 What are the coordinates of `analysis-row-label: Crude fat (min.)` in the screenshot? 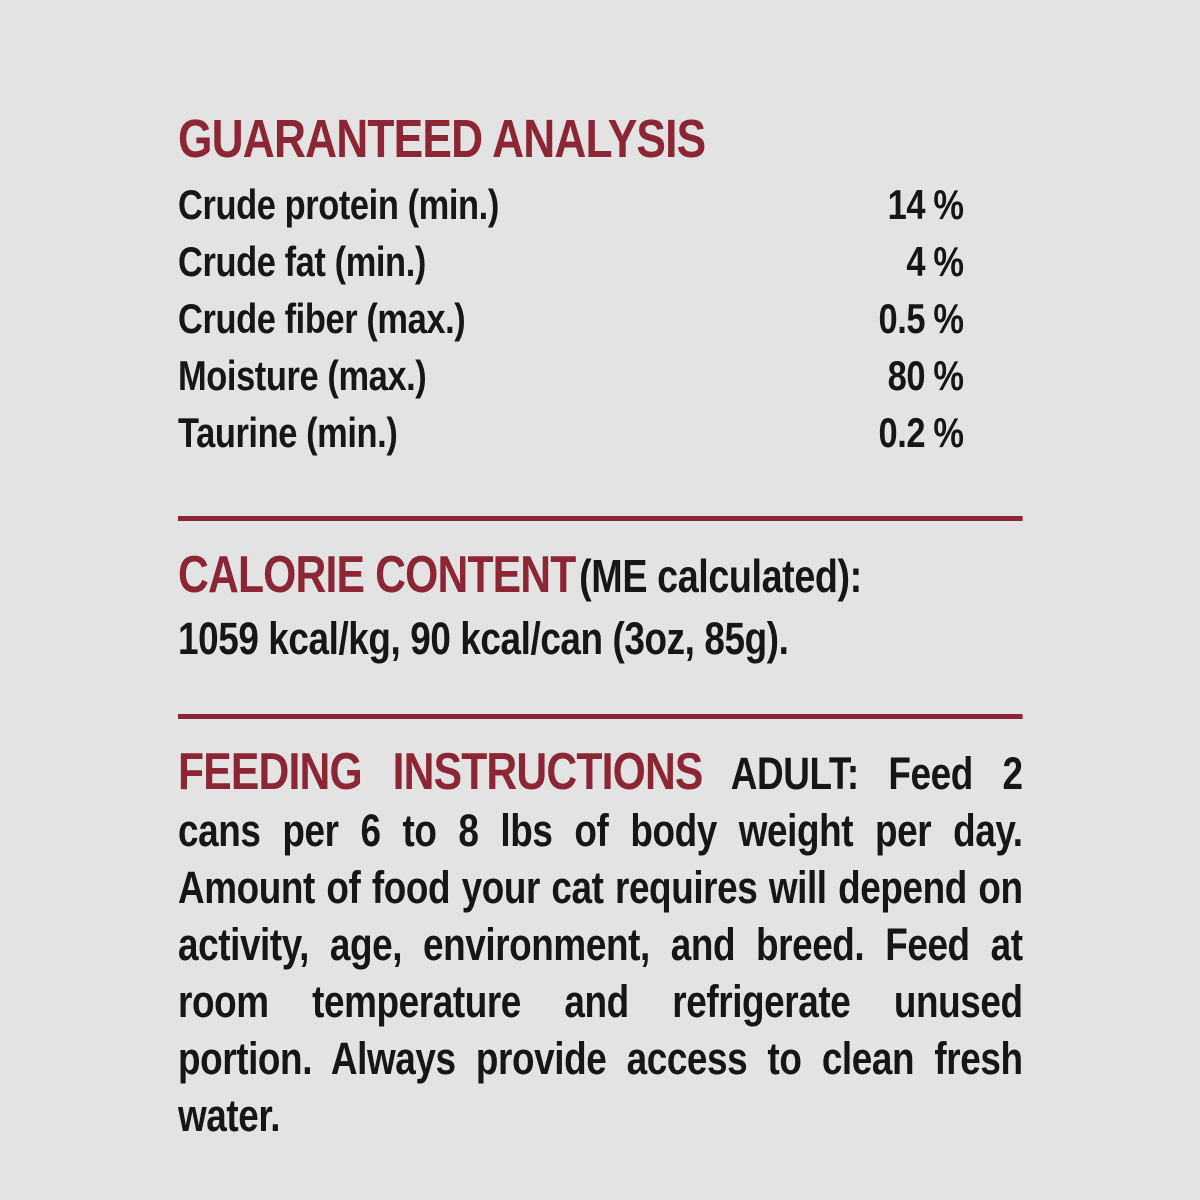 It's located at (302, 261).